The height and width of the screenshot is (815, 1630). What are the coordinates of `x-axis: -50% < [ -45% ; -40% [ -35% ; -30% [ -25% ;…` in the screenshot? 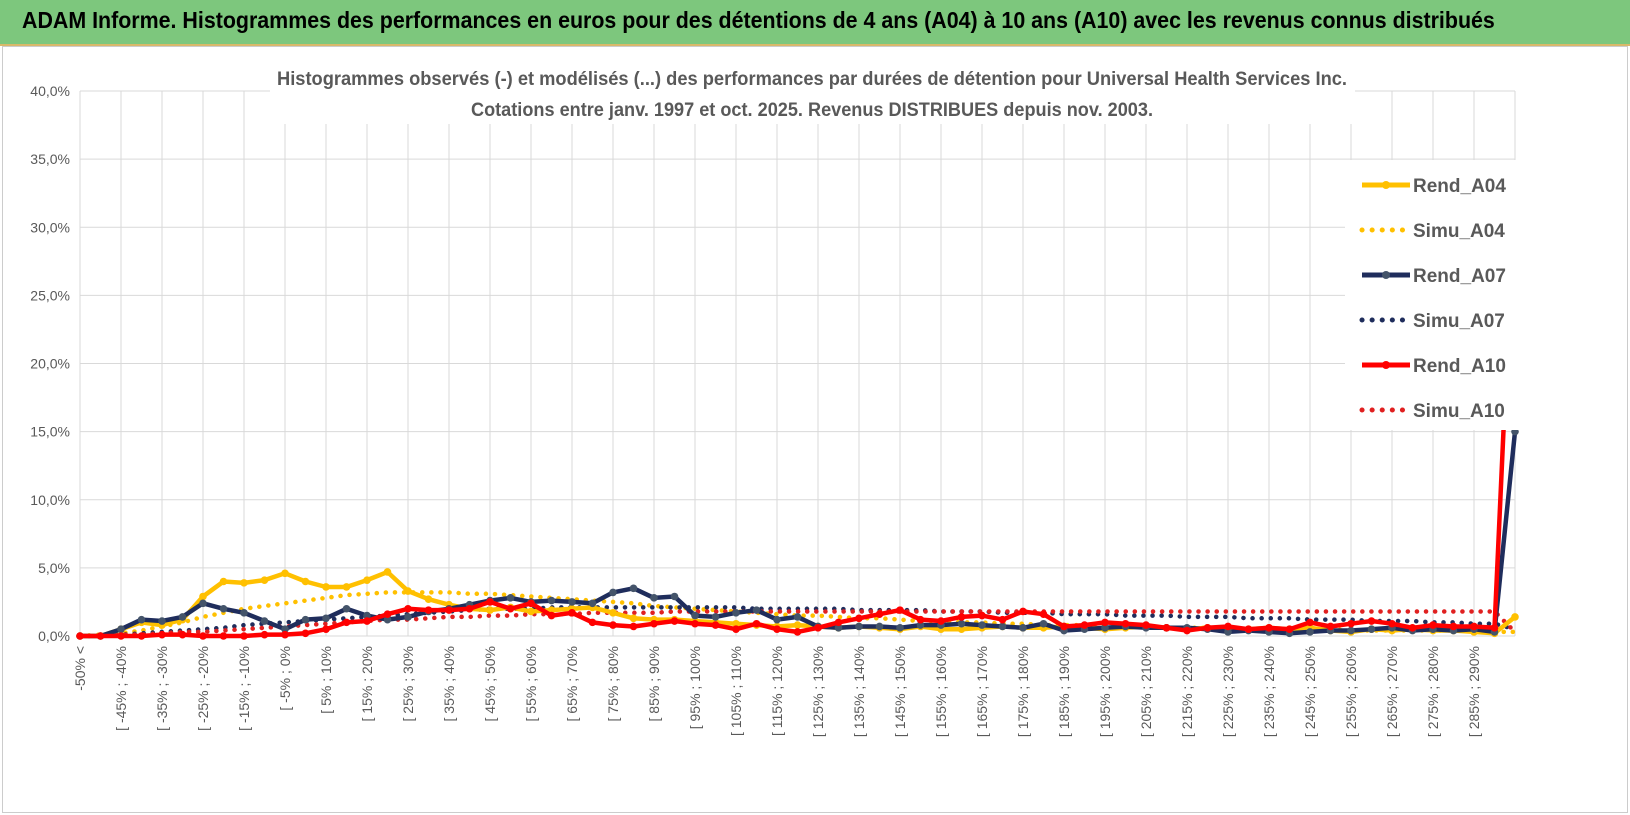 It's located at (777, 691).